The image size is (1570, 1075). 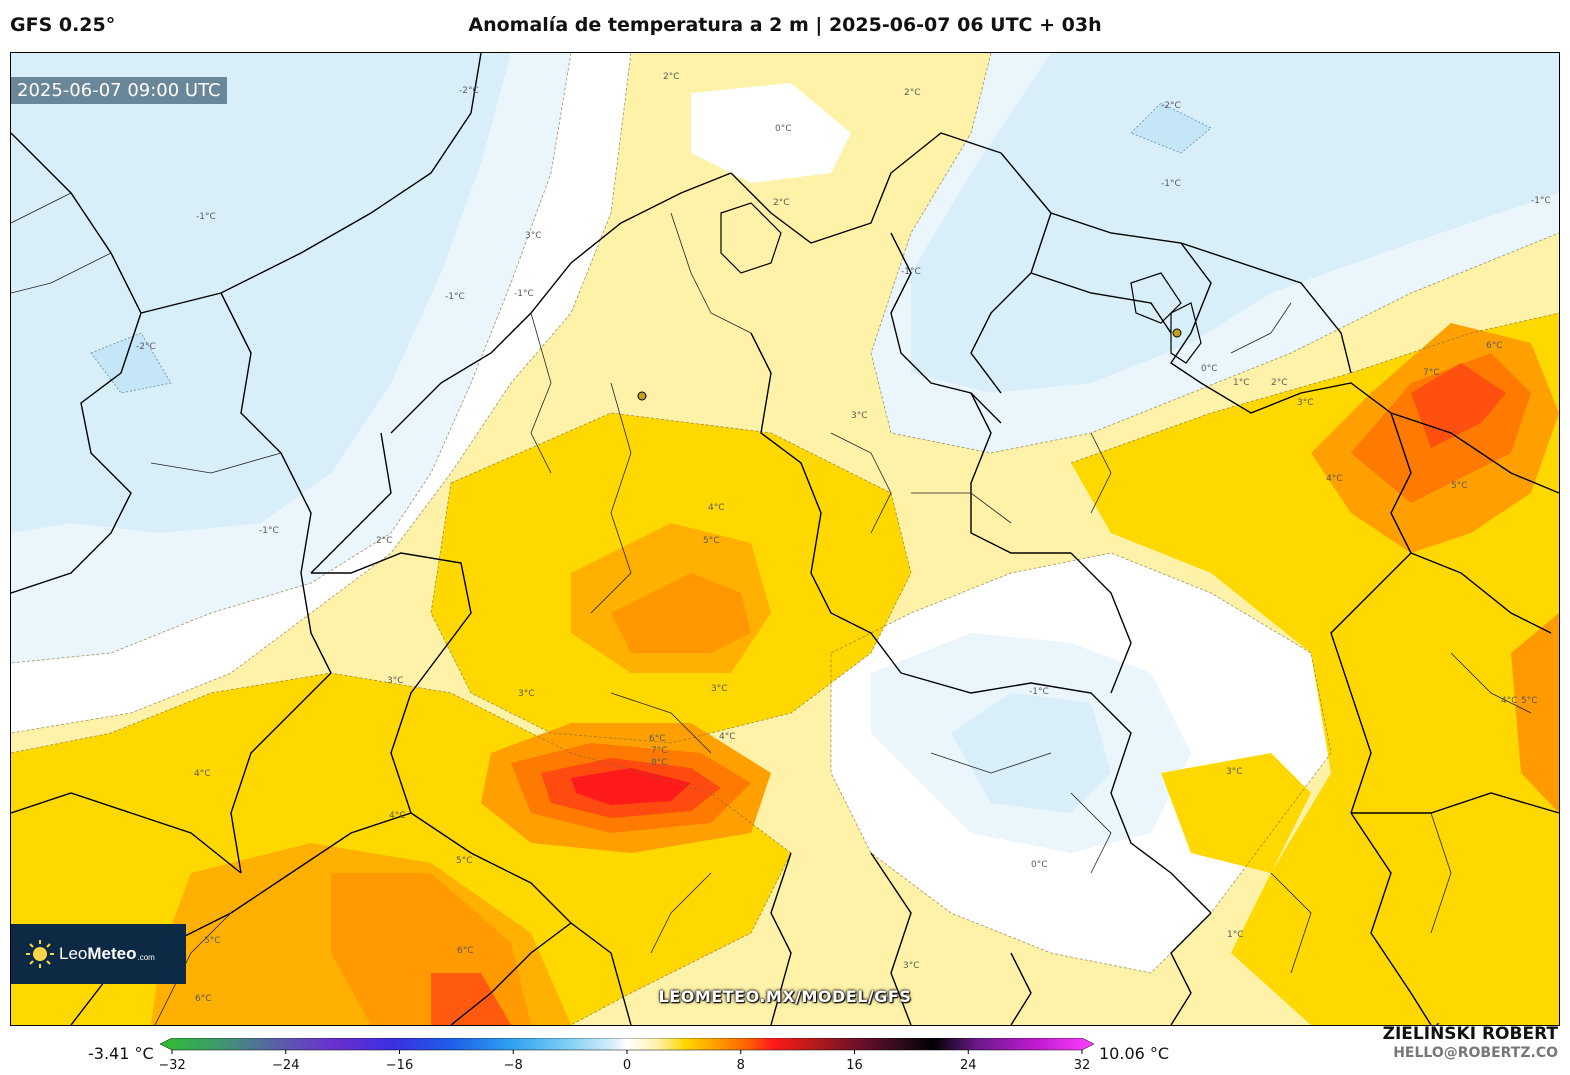 I want to click on colorbar: −32 −24 −16 −8 0 8 16 24 32, so click(x=627, y=1055).